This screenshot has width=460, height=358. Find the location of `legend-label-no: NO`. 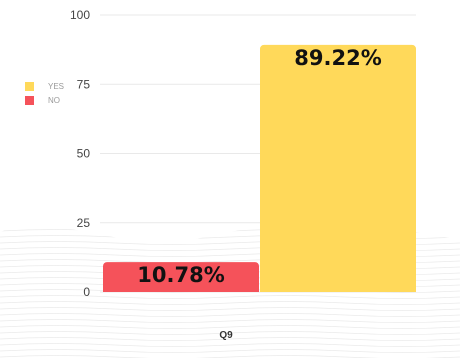

legend-label-no: NO is located at coordinates (54, 100).